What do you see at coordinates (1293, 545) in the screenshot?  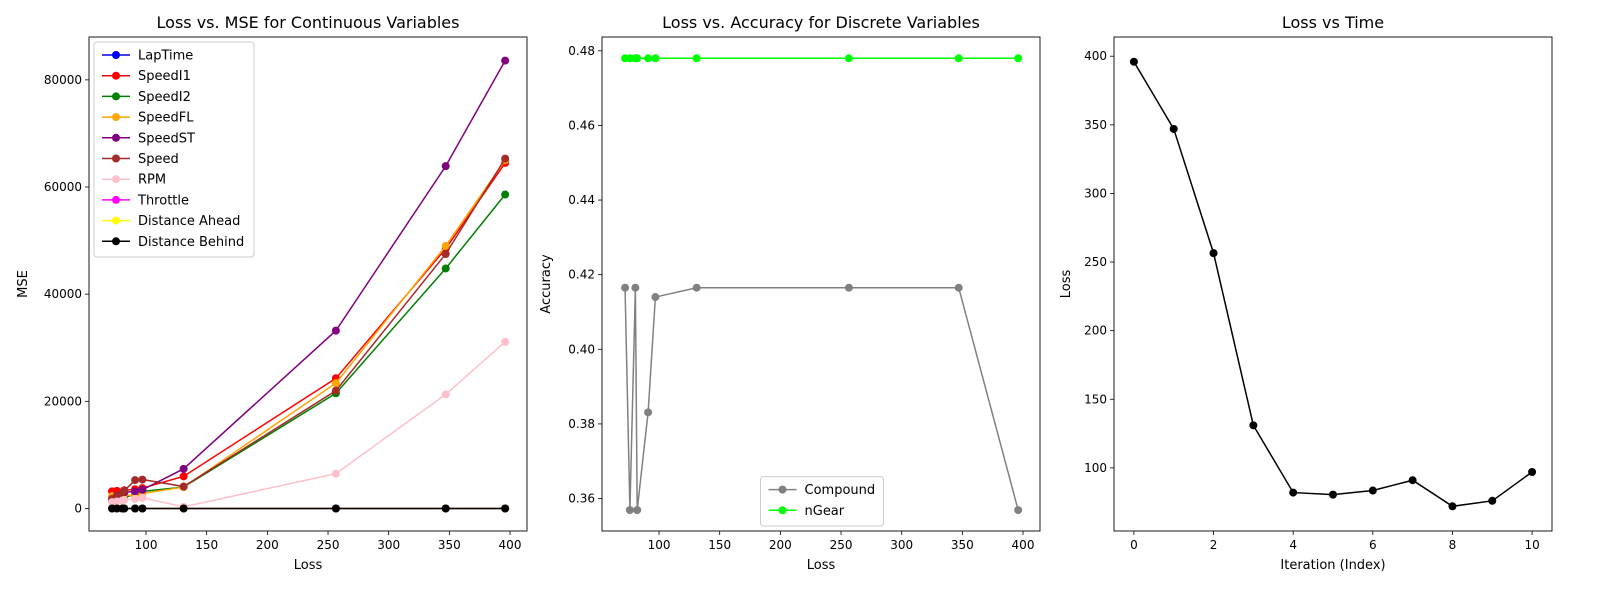 I see `x-tick-label: 4` at bounding box center [1293, 545].